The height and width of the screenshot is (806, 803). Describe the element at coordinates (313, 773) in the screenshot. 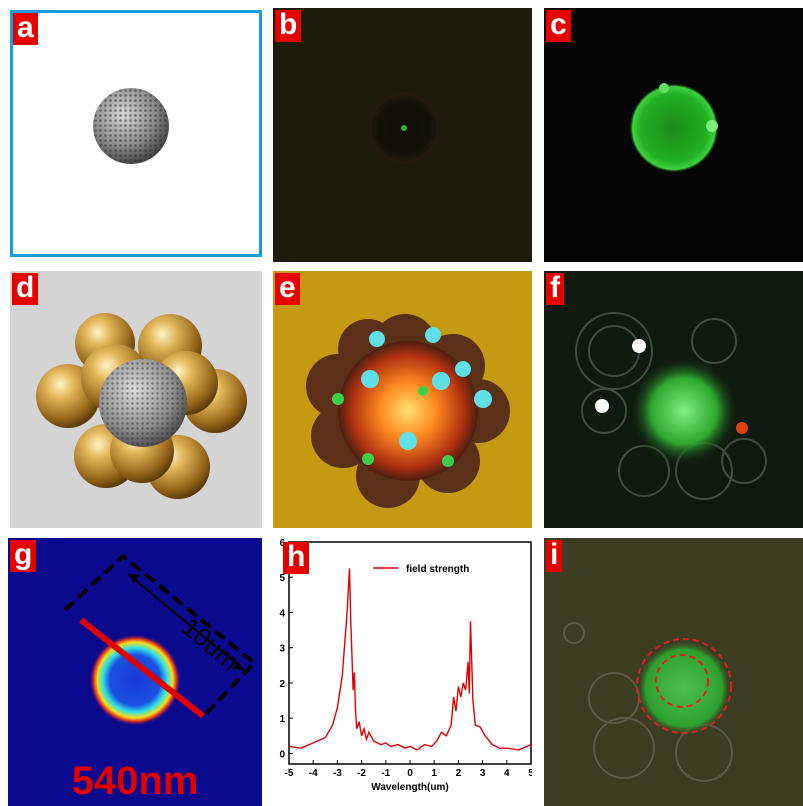

I see `x-tick-label: -4` at that location.